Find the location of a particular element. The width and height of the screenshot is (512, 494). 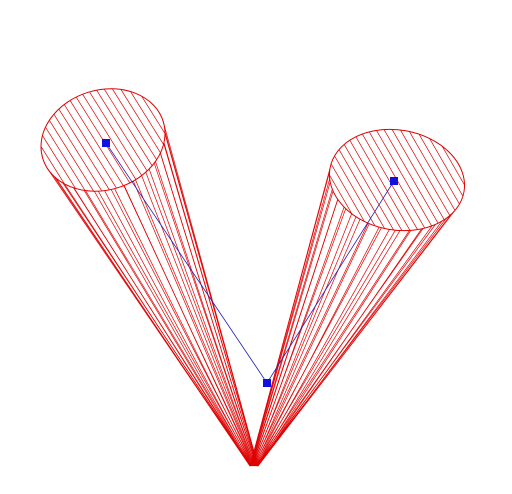

shared-base-point-handle is located at coordinates (267, 383).